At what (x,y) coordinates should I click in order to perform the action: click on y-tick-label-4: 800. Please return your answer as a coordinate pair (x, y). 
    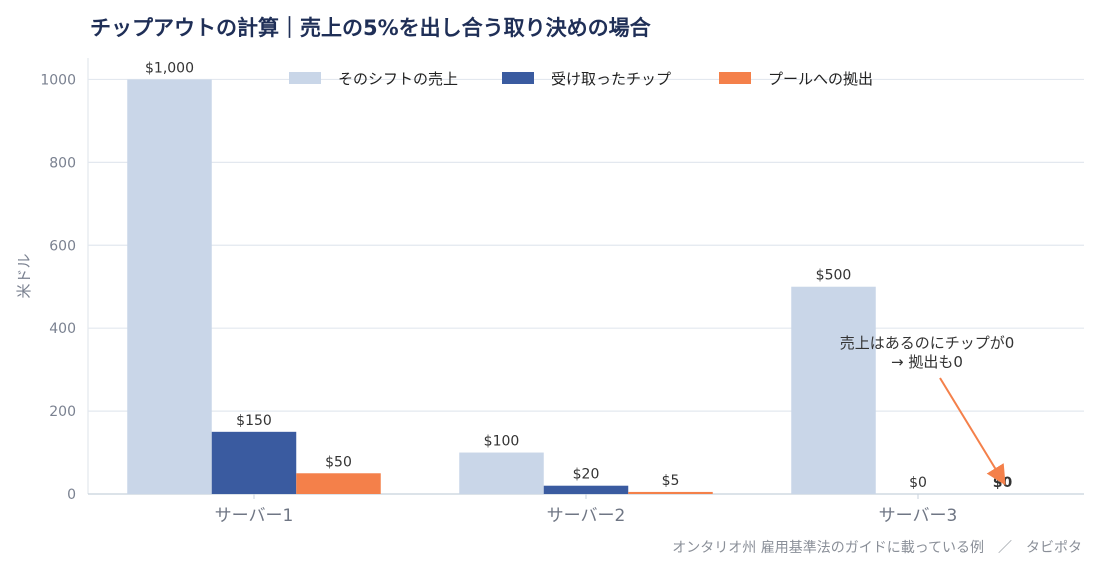
    Looking at the image, I should click on (62, 163).